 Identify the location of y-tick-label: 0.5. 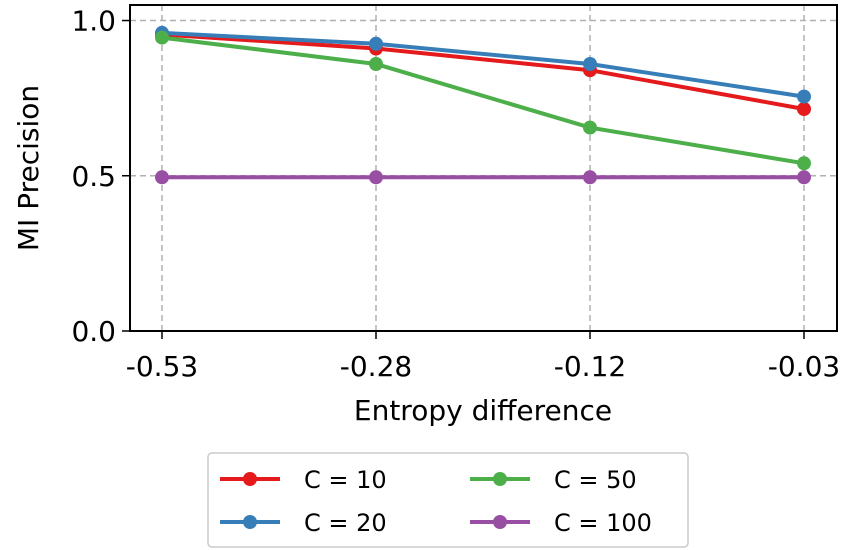
(93, 176).